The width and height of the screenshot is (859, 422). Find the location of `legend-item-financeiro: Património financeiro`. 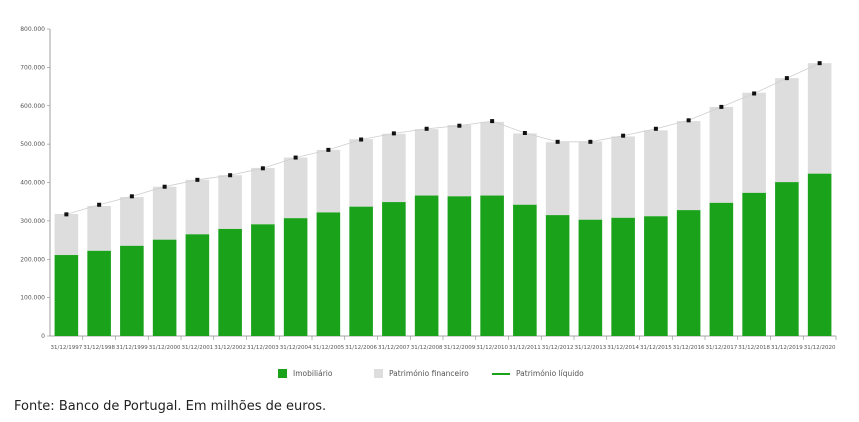

legend-item-financeiro: Património financeiro is located at coordinates (421, 373).